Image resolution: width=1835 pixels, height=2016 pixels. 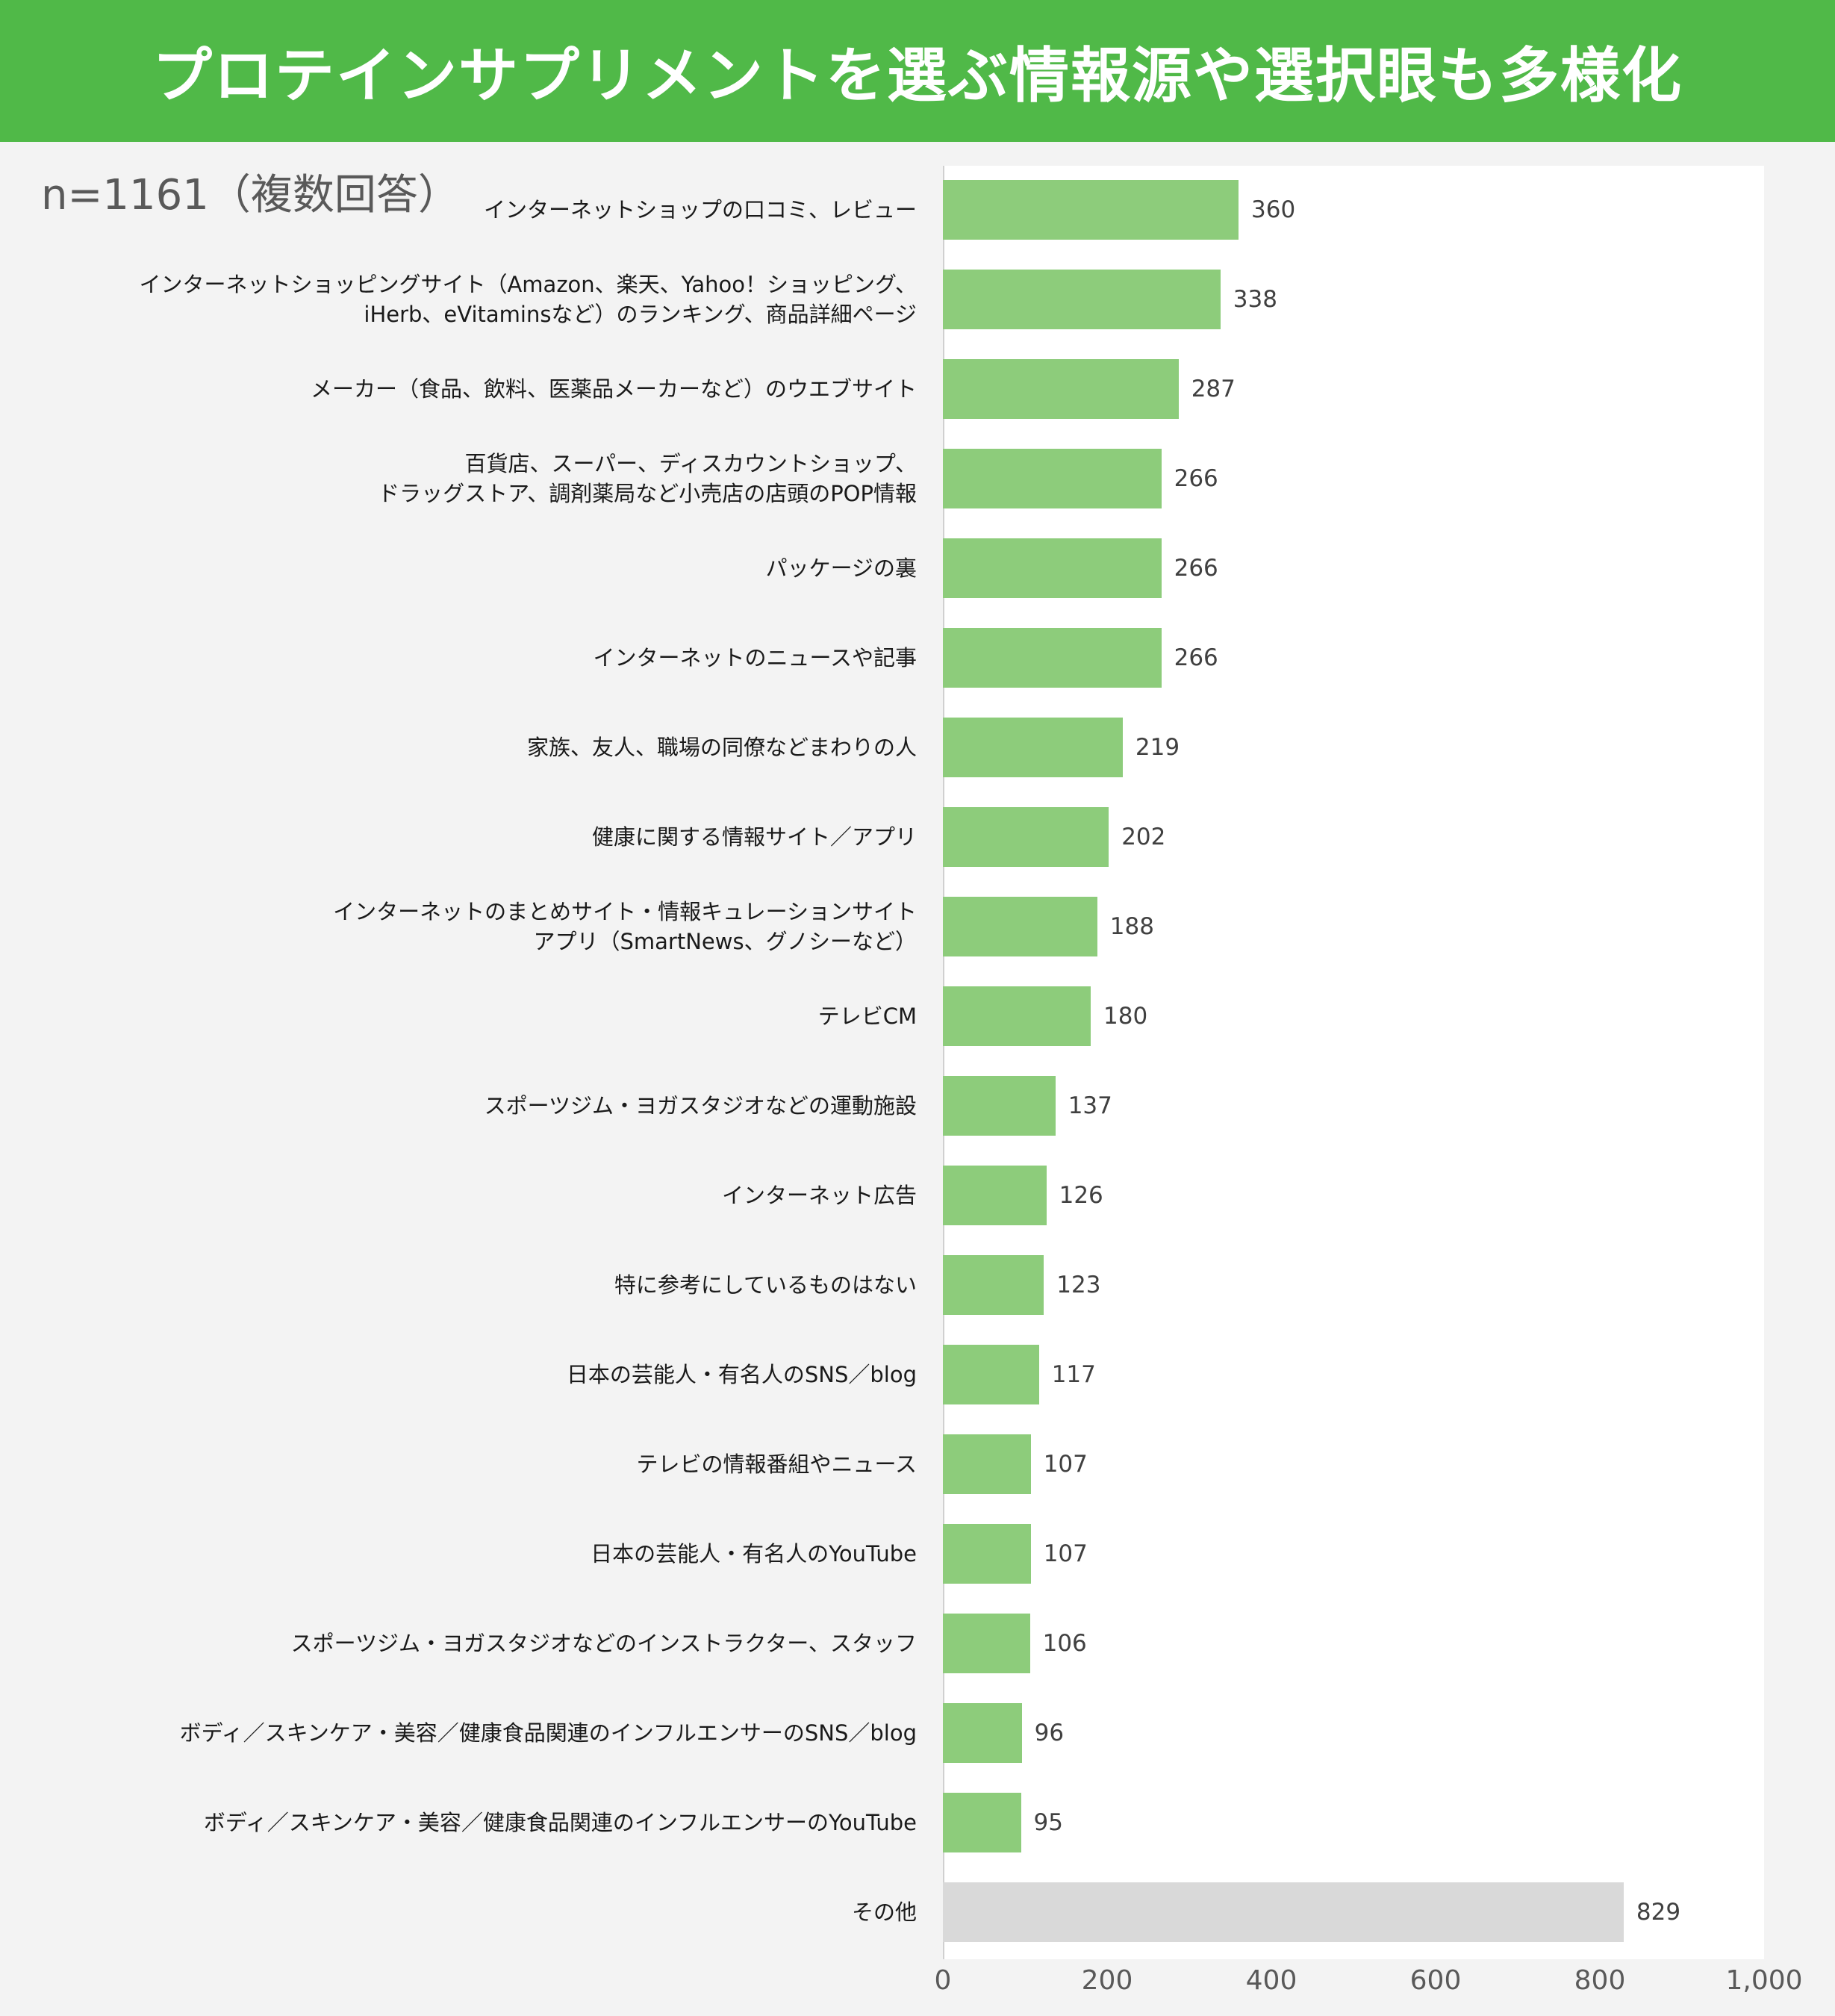 I want to click on value-label: 106, so click(x=1064, y=1643).